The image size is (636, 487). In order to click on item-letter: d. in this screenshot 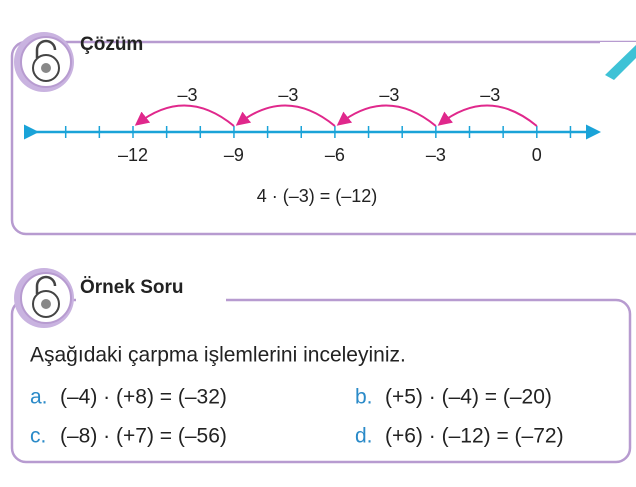, I will do `click(364, 436)`.